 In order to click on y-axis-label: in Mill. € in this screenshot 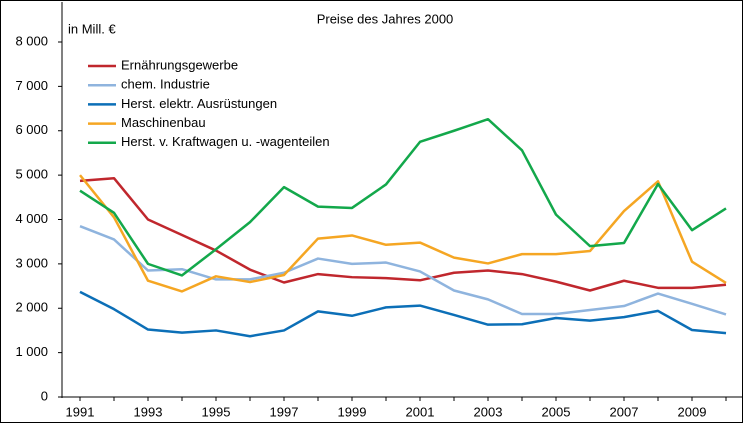, I will do `click(92, 28)`.